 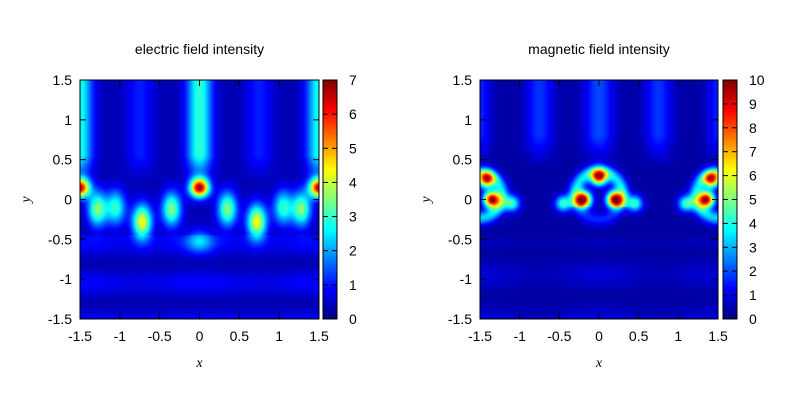 What do you see at coordinates (353, 319) in the screenshot?
I see `electric-colorbar-tick-label: 0` at bounding box center [353, 319].